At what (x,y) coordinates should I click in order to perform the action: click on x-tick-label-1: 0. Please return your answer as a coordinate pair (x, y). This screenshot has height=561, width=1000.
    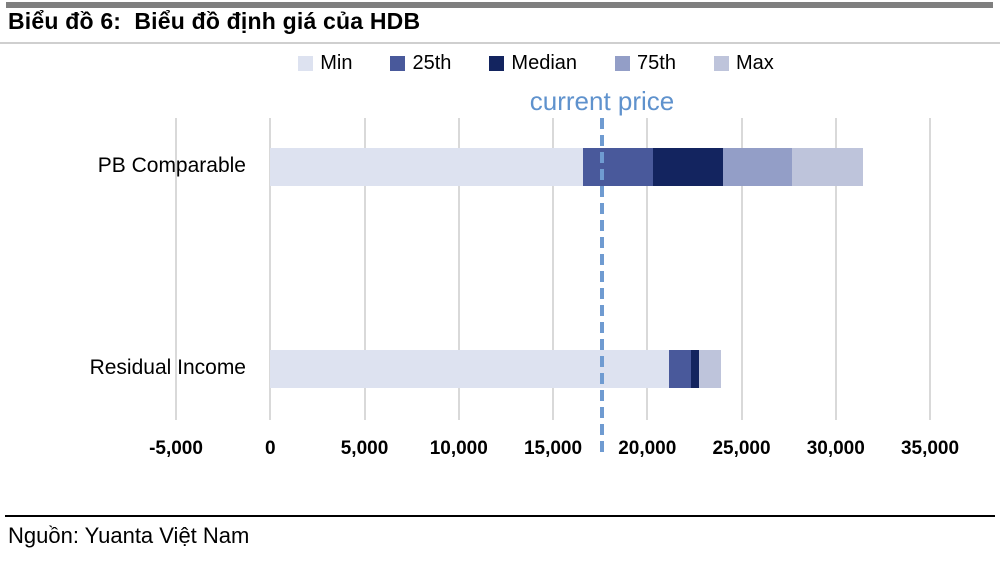
    Looking at the image, I should click on (270, 448).